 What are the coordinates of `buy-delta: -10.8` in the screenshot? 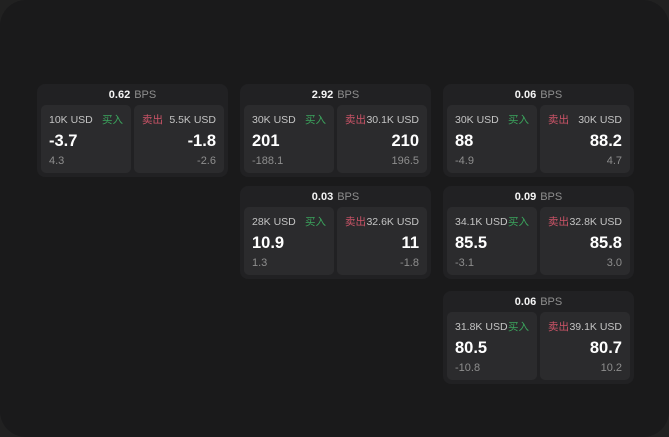 It's located at (468, 368).